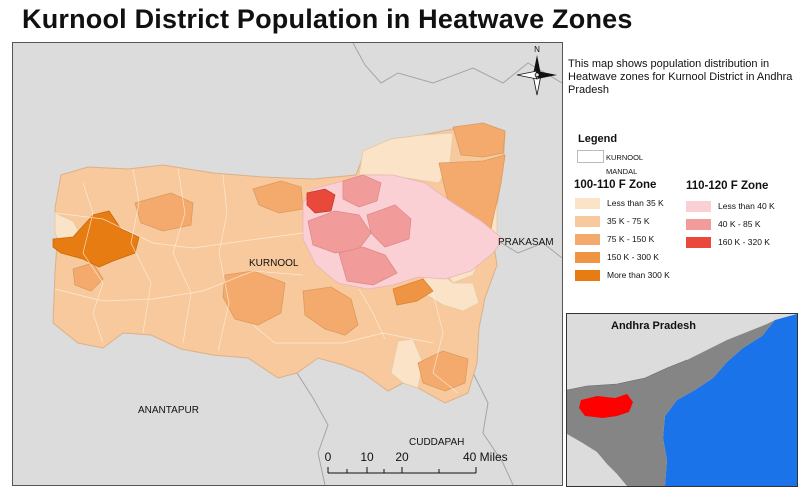 The height and width of the screenshot is (492, 798). Describe the element at coordinates (633, 257) in the screenshot. I see `legend-label: 150 K - 300 K` at that location.